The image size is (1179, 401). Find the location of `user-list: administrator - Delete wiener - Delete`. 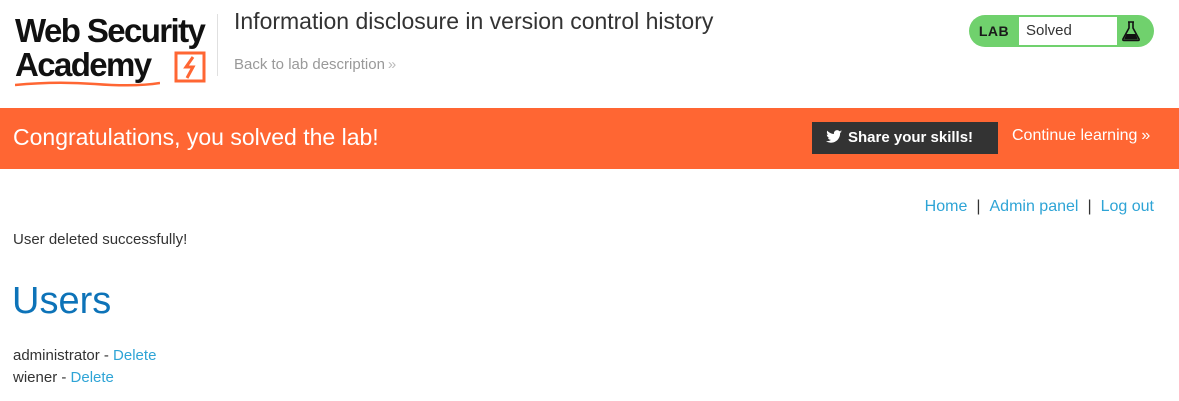

user-list: administrator - Delete wiener - Delete is located at coordinates (84, 367).